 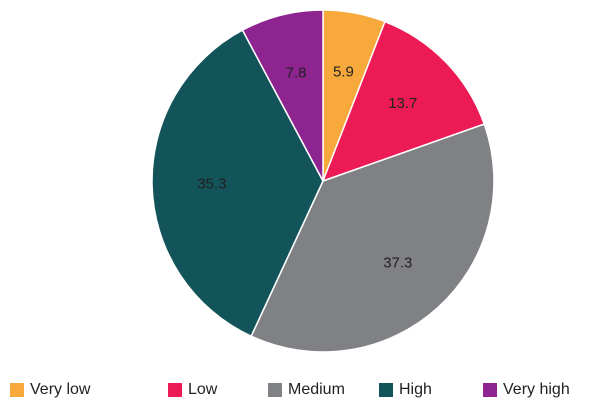 What do you see at coordinates (17, 390) in the screenshot?
I see `legend-swatch-very-low` at bounding box center [17, 390].